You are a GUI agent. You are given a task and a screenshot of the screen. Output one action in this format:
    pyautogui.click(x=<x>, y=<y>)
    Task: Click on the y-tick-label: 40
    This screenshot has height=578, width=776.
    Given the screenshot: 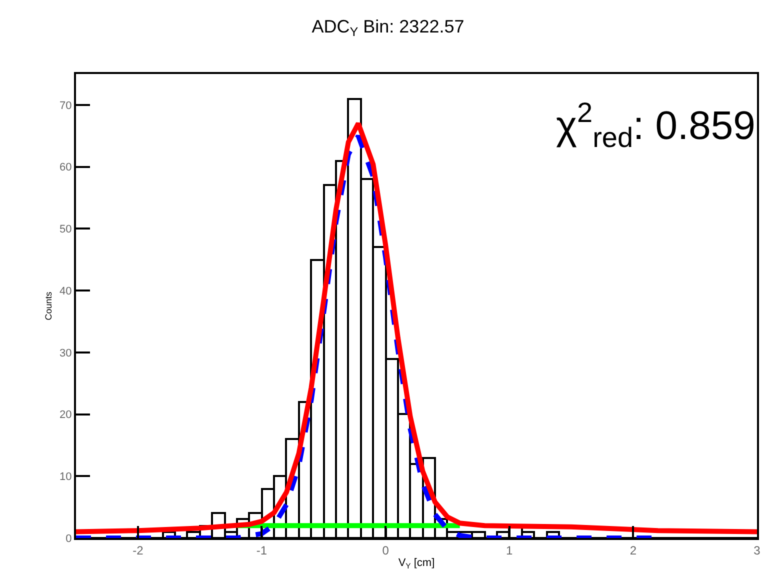 What is the action you would take?
    pyautogui.click(x=66, y=291)
    